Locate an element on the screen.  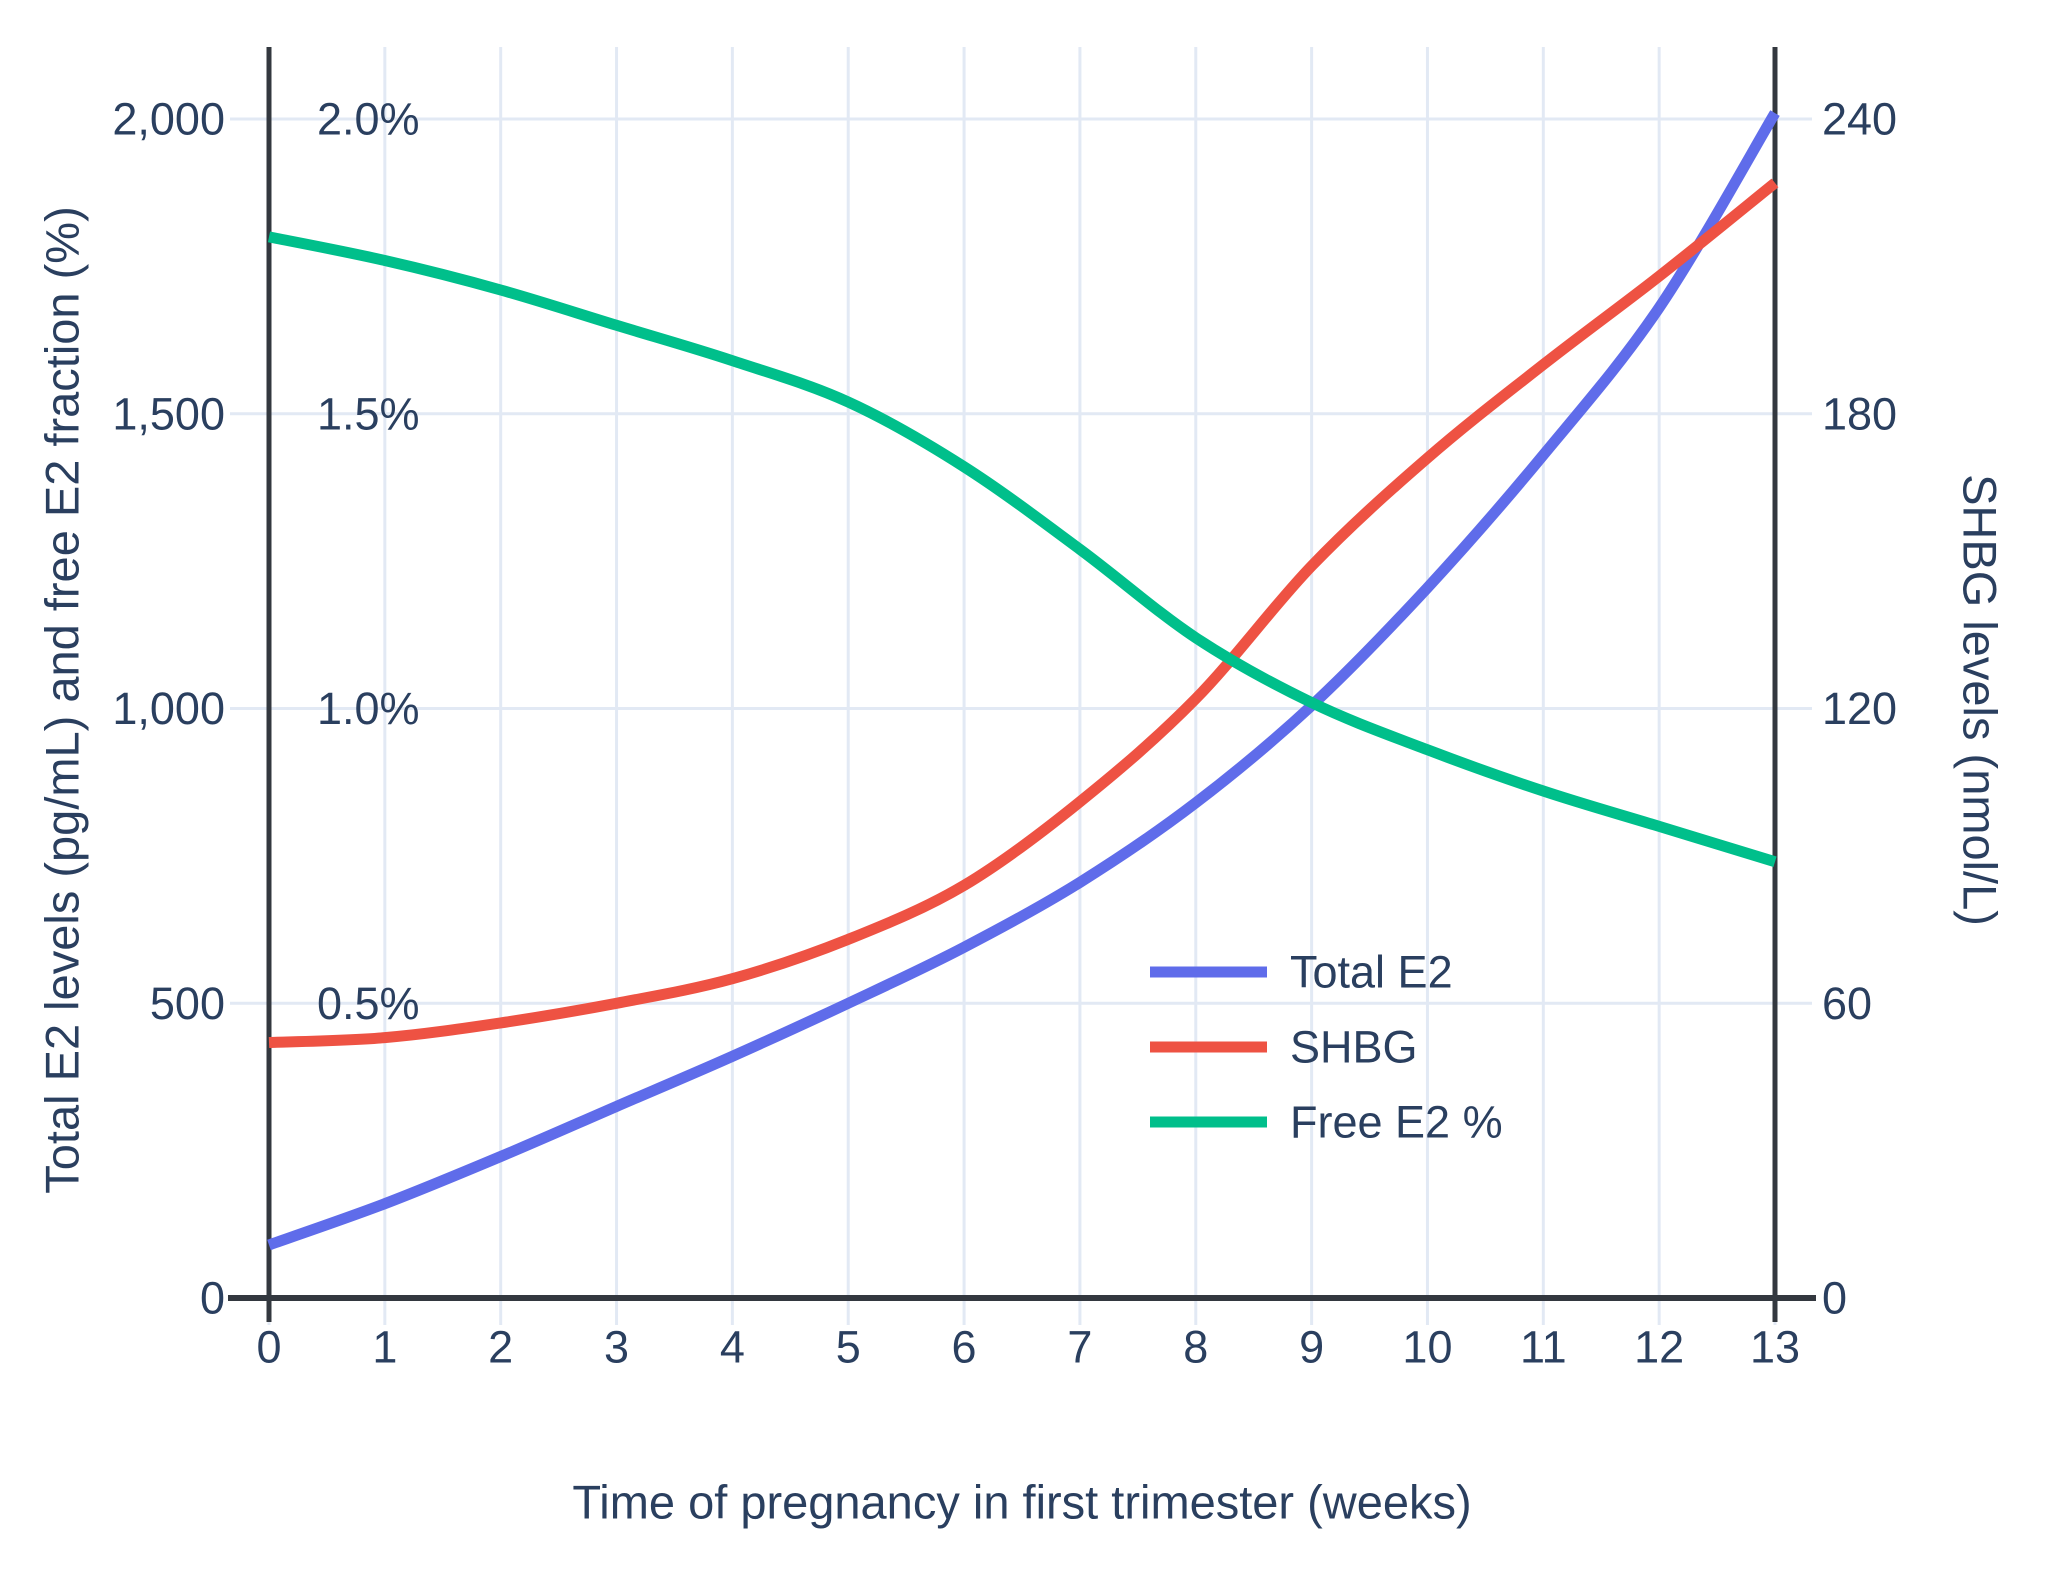
percent-tick-label: 1.5% is located at coordinates (368, 413).